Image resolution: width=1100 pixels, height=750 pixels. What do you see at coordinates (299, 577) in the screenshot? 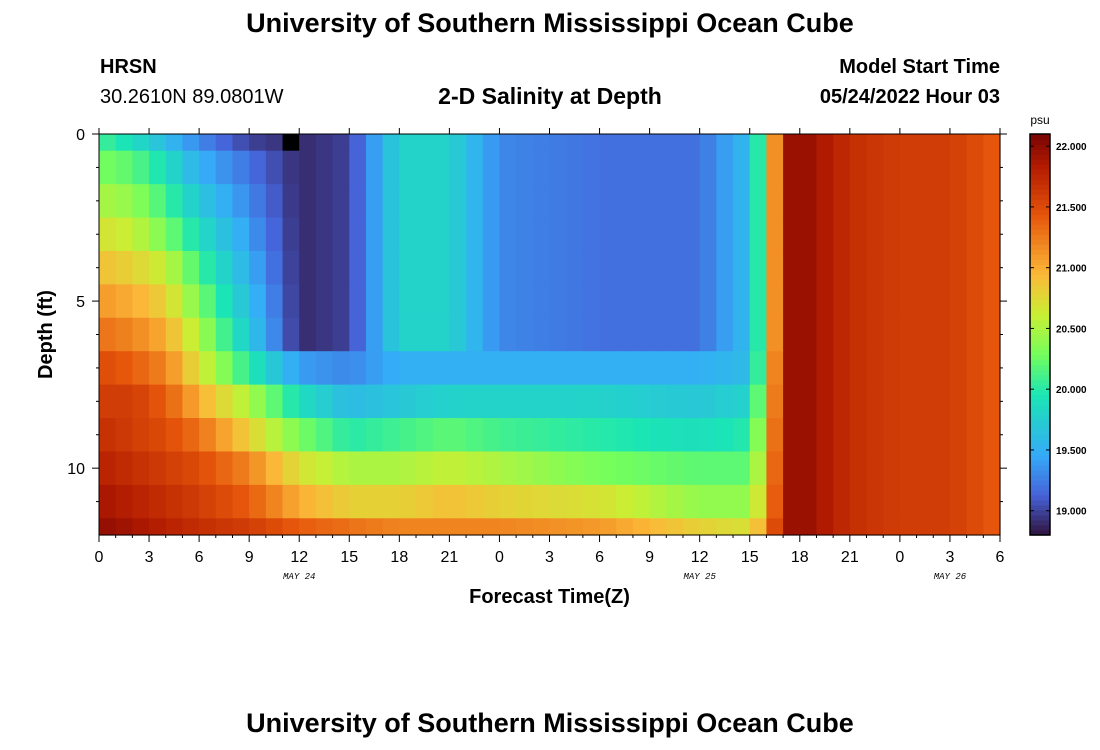
I see `date-label: MAY 24` at bounding box center [299, 577].